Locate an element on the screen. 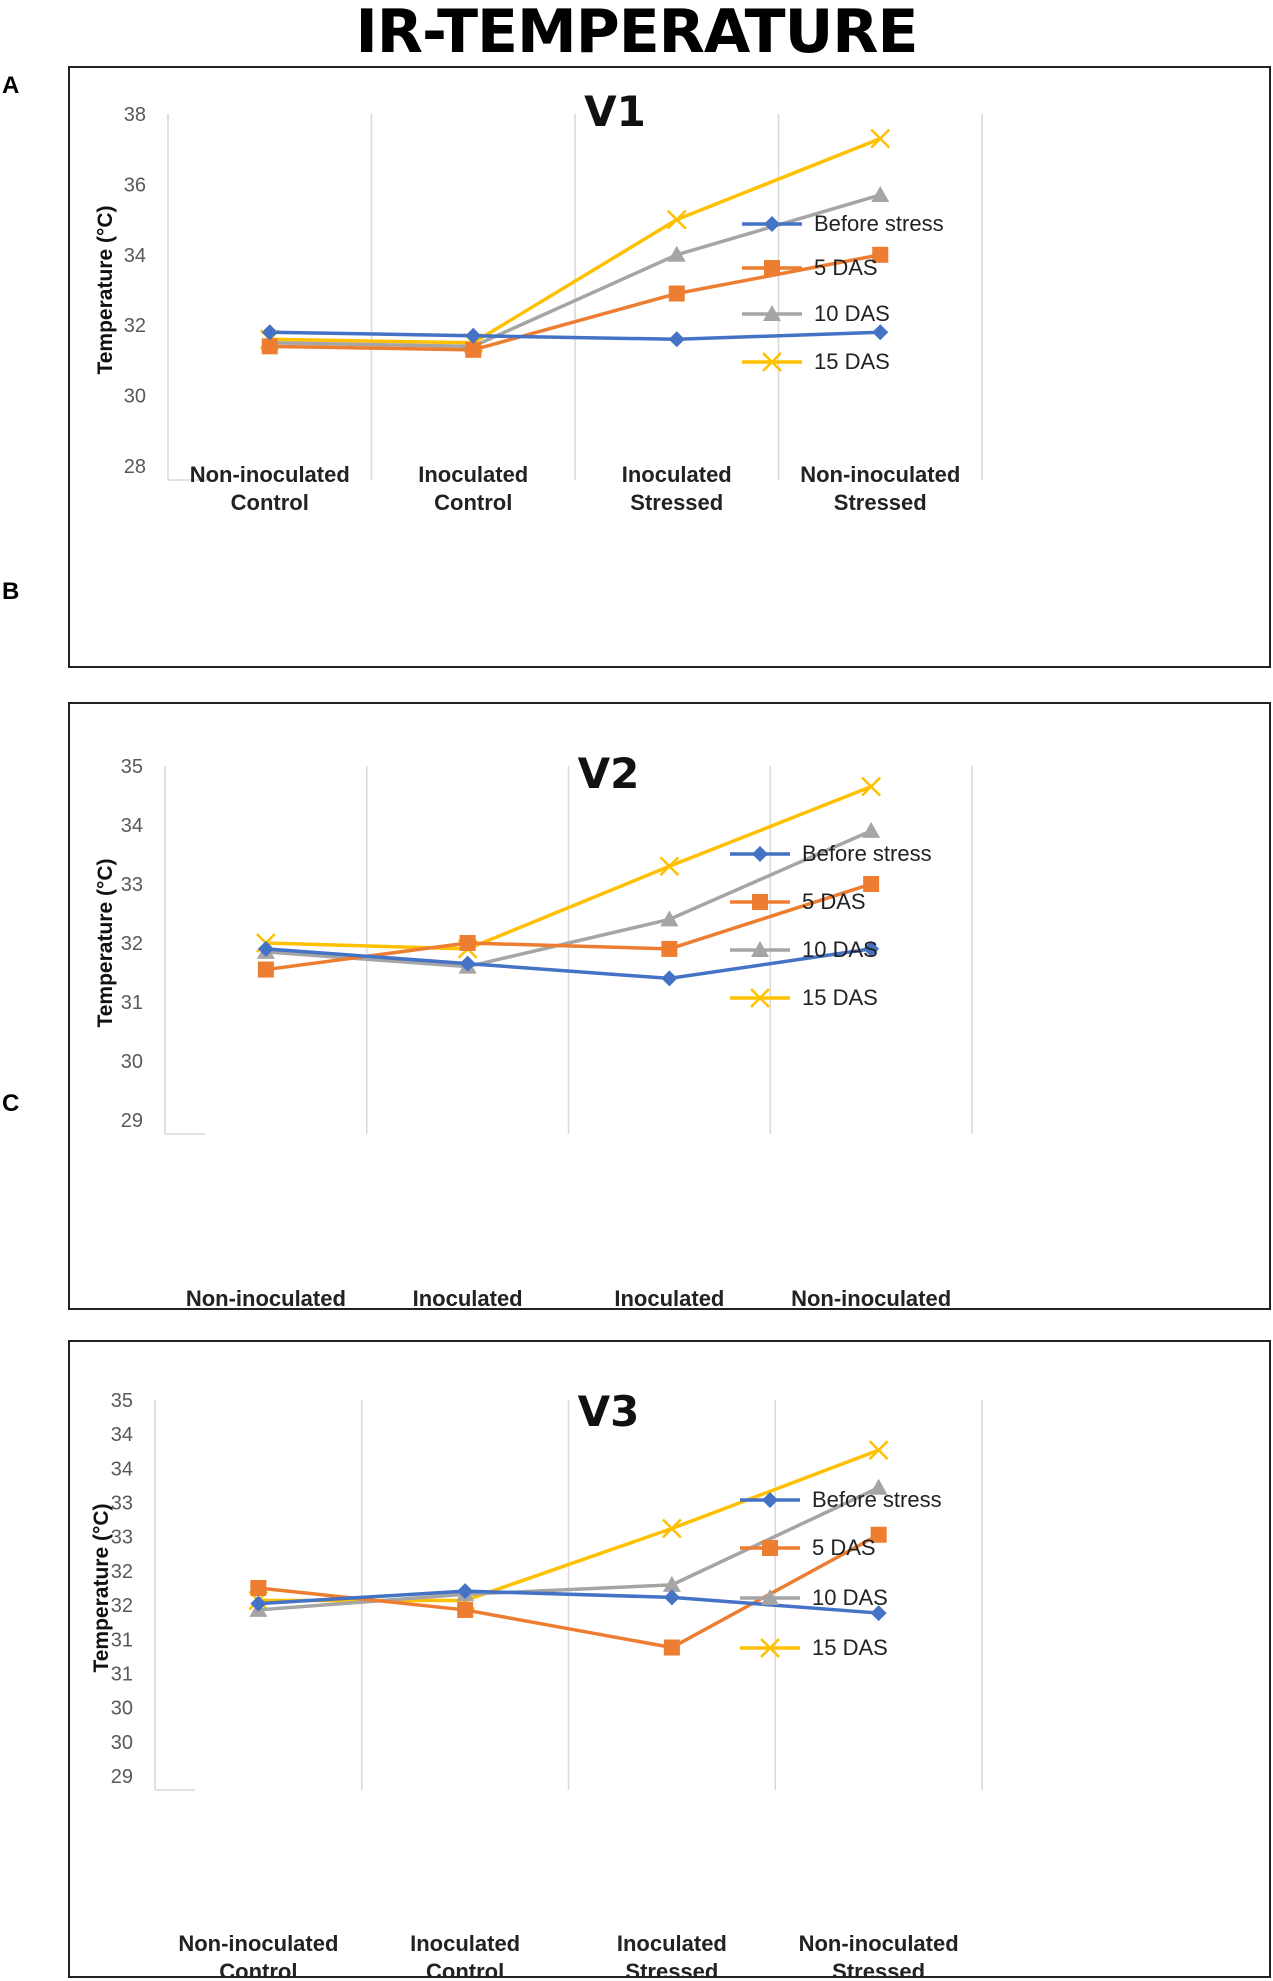 The height and width of the screenshot is (1981, 1273). panel-label-a: A is located at coordinates (11, 85).